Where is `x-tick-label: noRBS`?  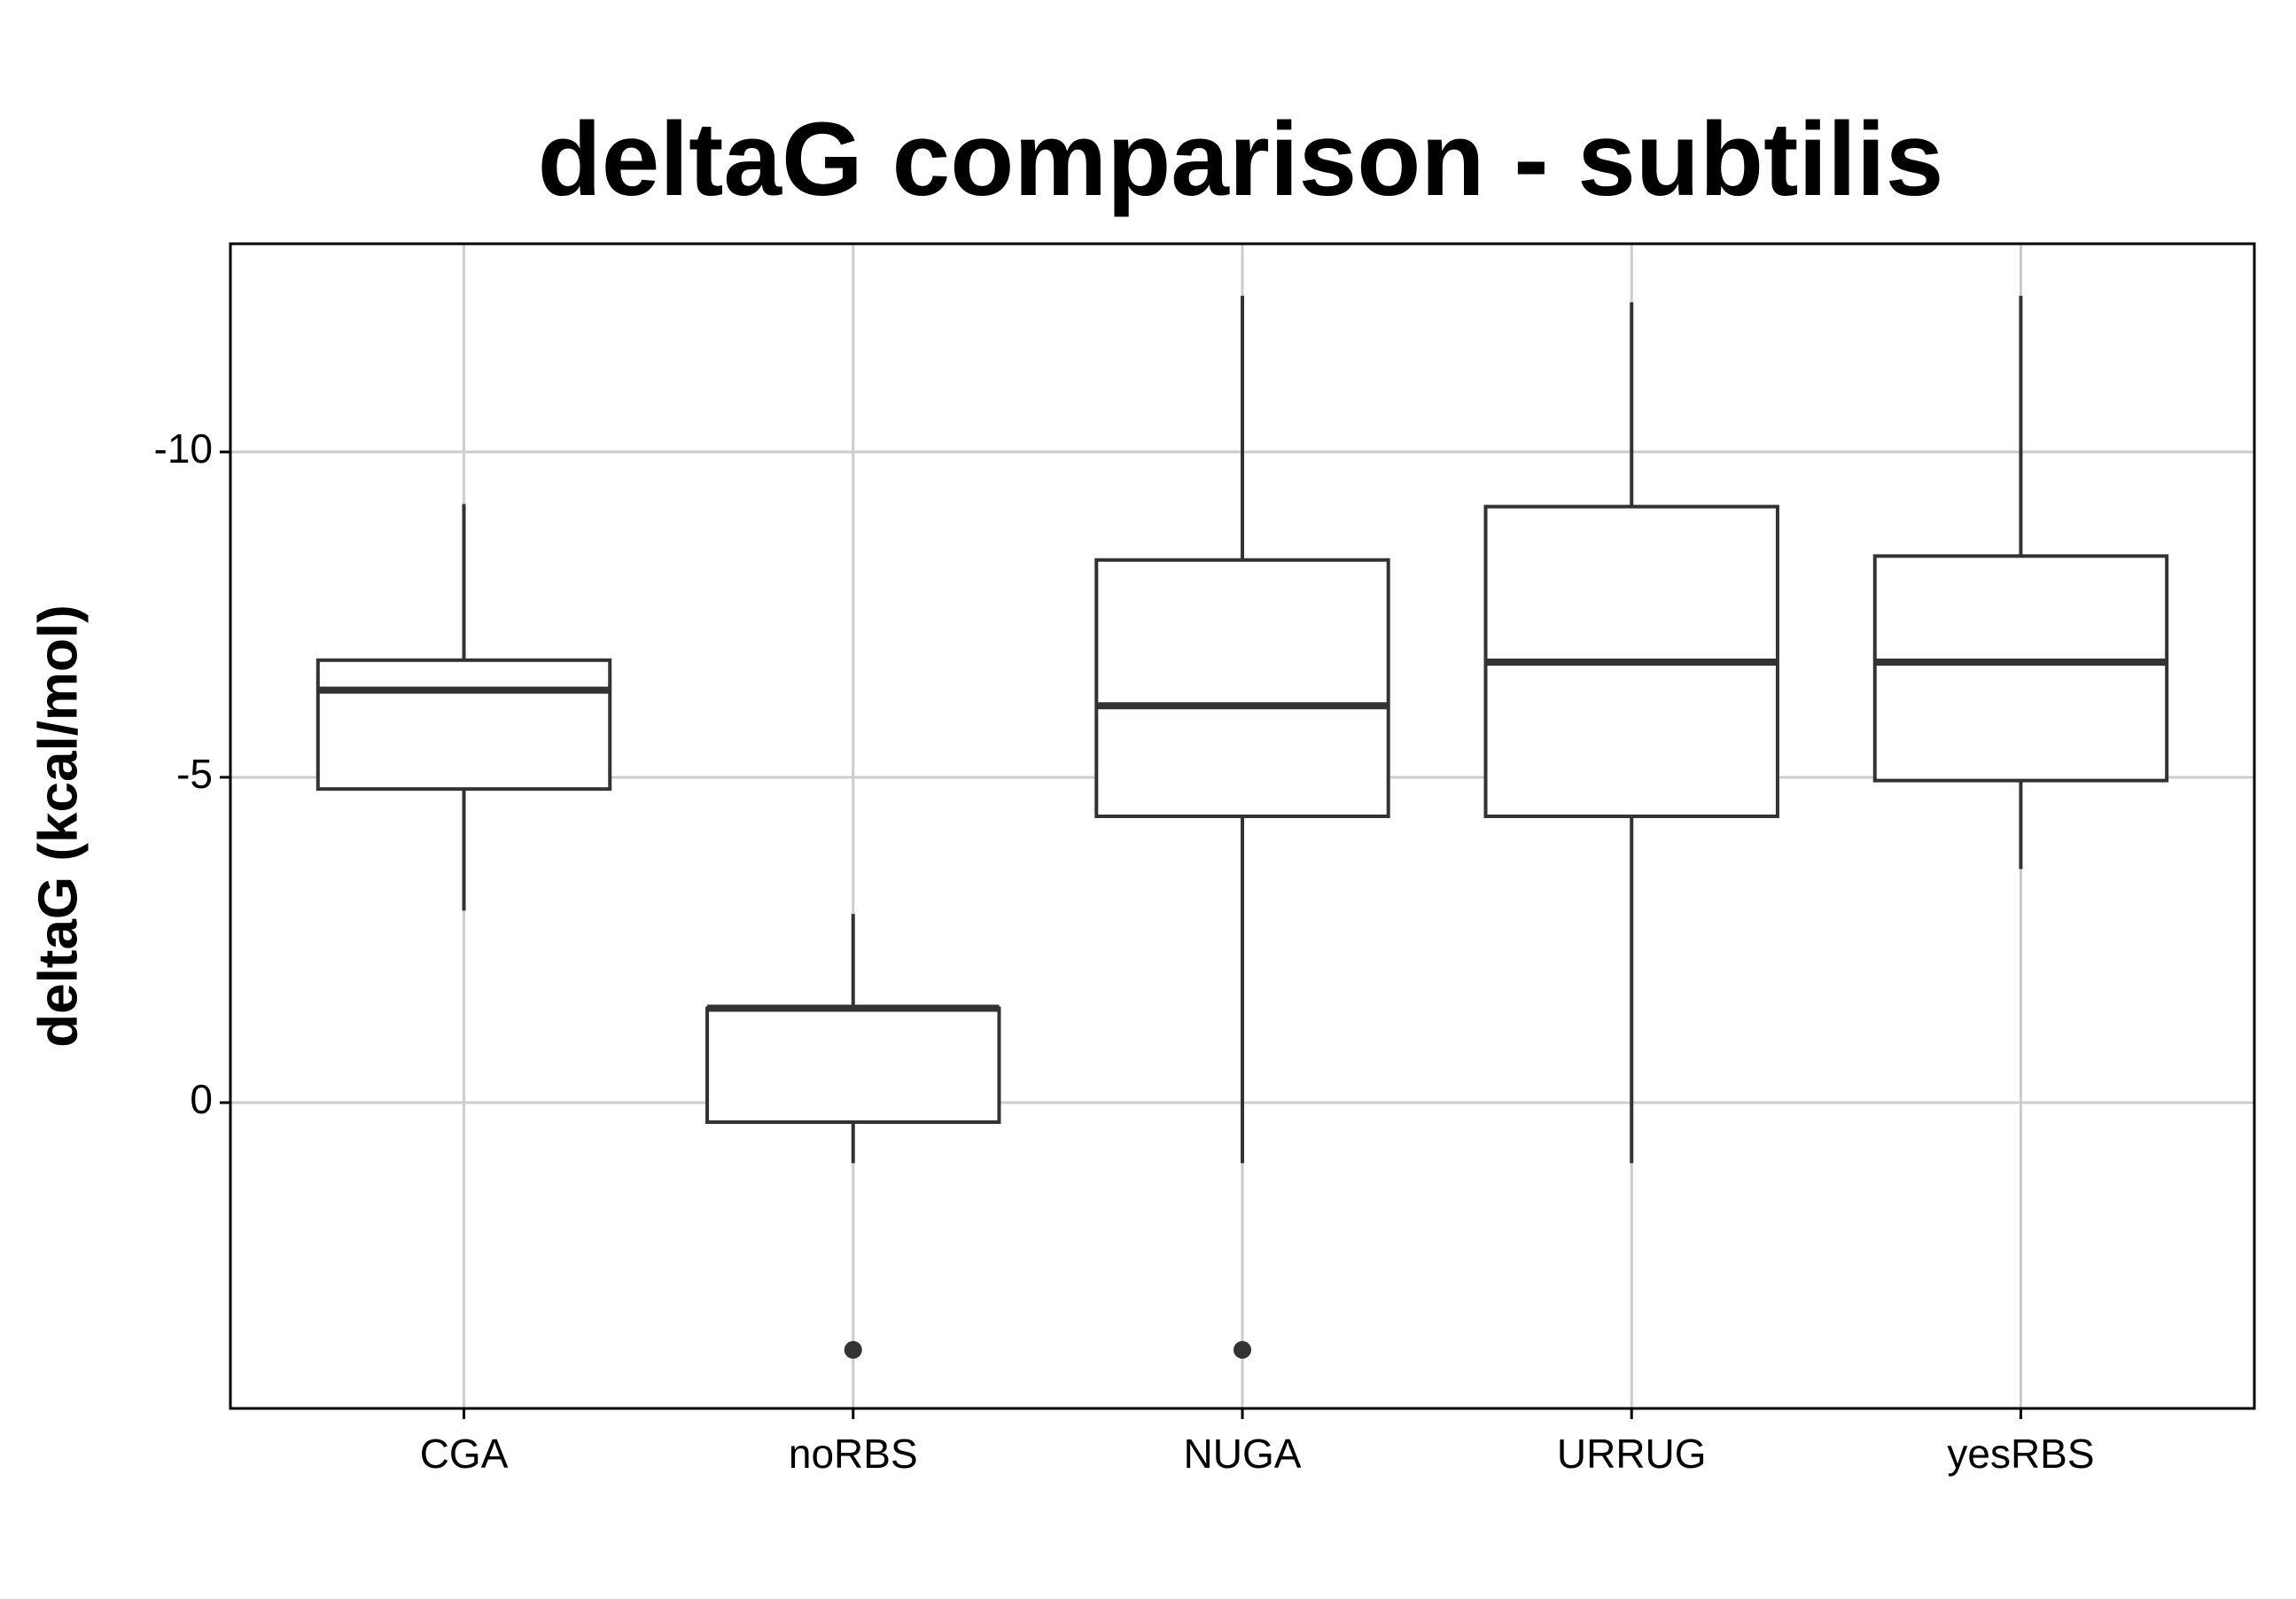
x-tick-label: noRBS is located at coordinates (853, 1454).